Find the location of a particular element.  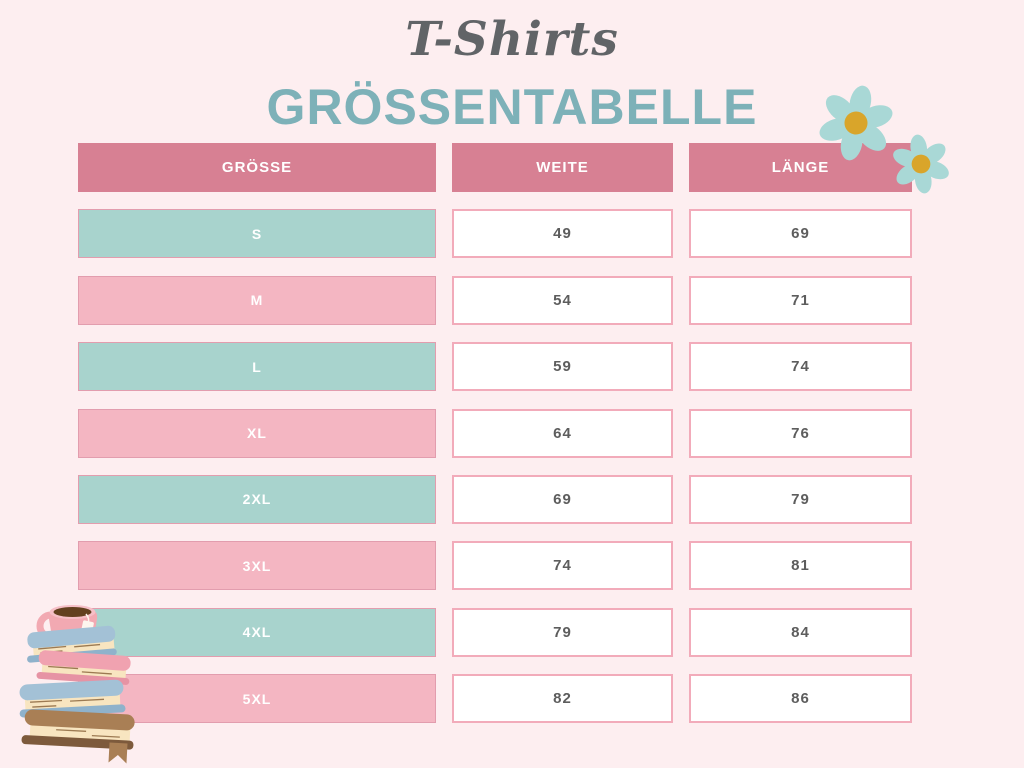

size-cell: 3XL is located at coordinates (257, 566).